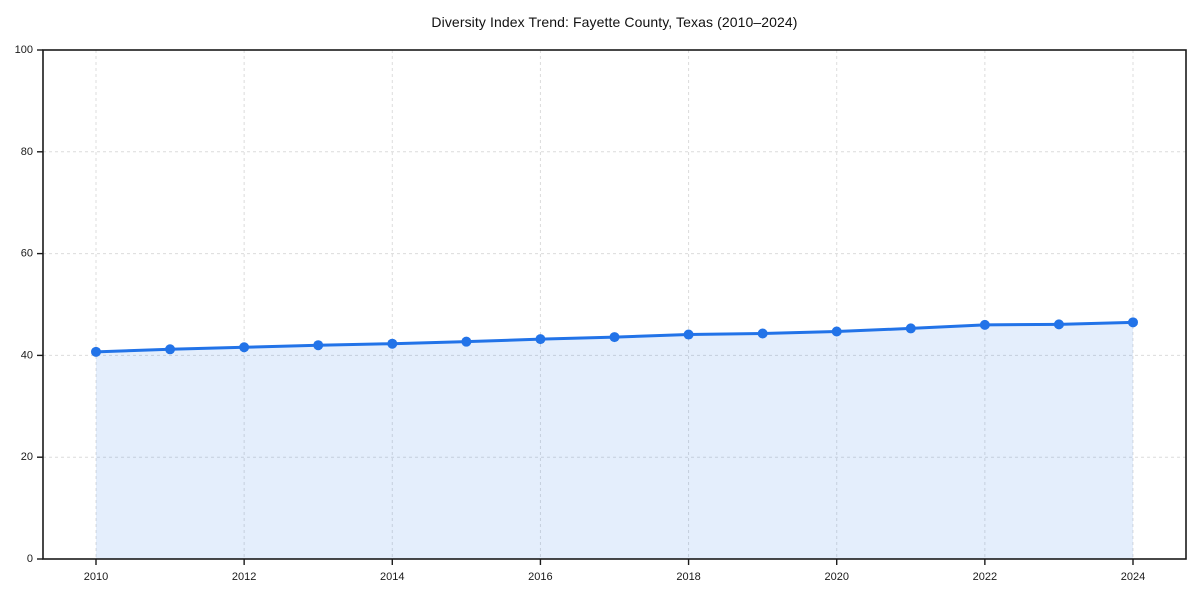 This screenshot has height=600, width=1200. Describe the element at coordinates (244, 577) in the screenshot. I see `x-axis-tick-label: 2012` at that location.